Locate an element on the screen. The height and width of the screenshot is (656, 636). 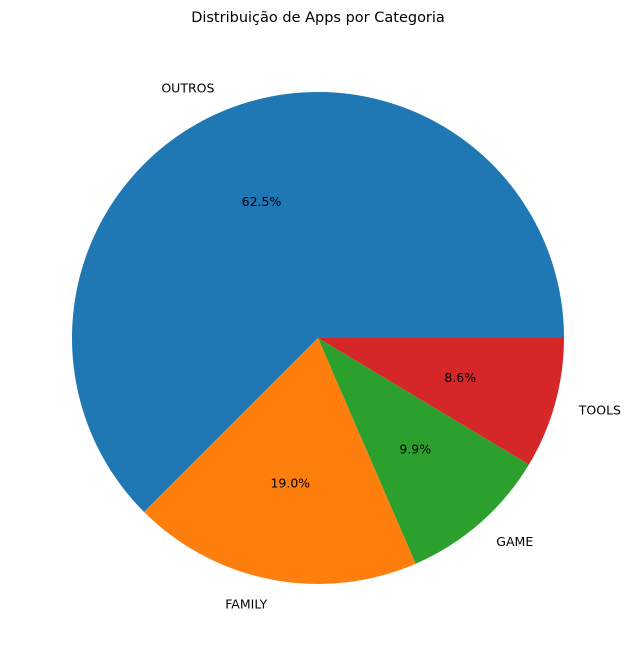
pie-slice-tools is located at coordinates (441, 401).